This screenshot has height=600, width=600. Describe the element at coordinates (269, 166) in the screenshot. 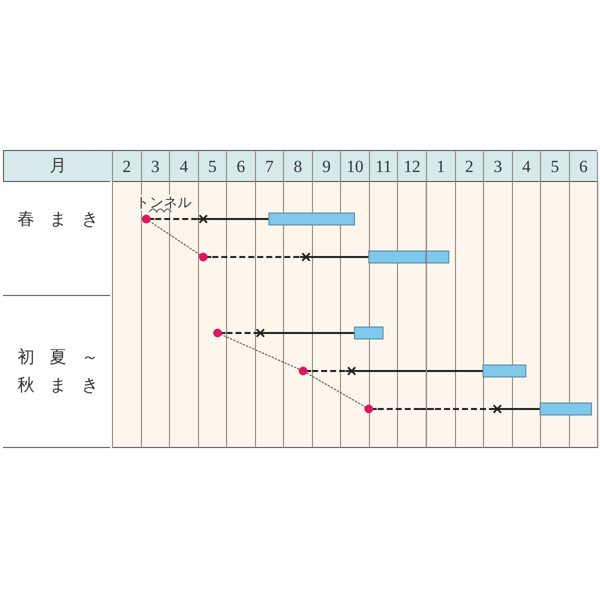

I see `x-tick-label: 7` at that location.